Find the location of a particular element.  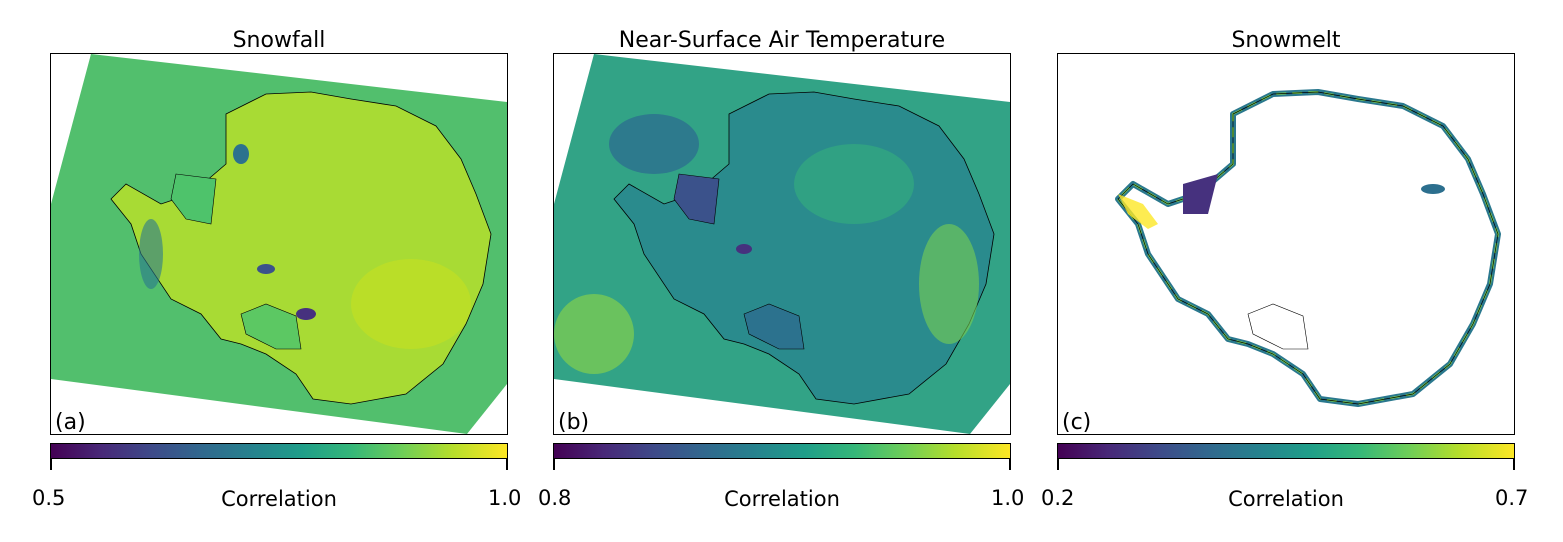

coastline-outline is located at coordinates (1308, 248).